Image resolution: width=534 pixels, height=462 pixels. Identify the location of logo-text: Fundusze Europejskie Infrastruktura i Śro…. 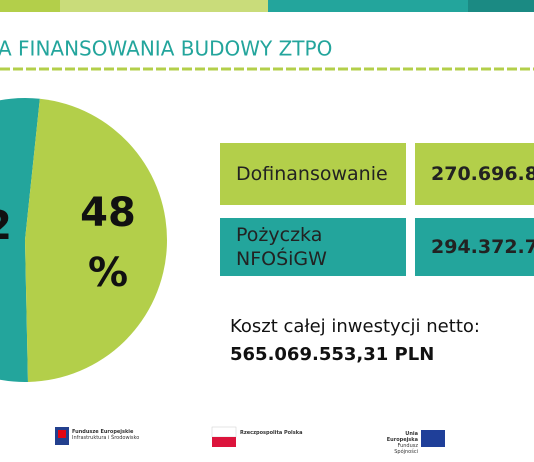
(105, 435).